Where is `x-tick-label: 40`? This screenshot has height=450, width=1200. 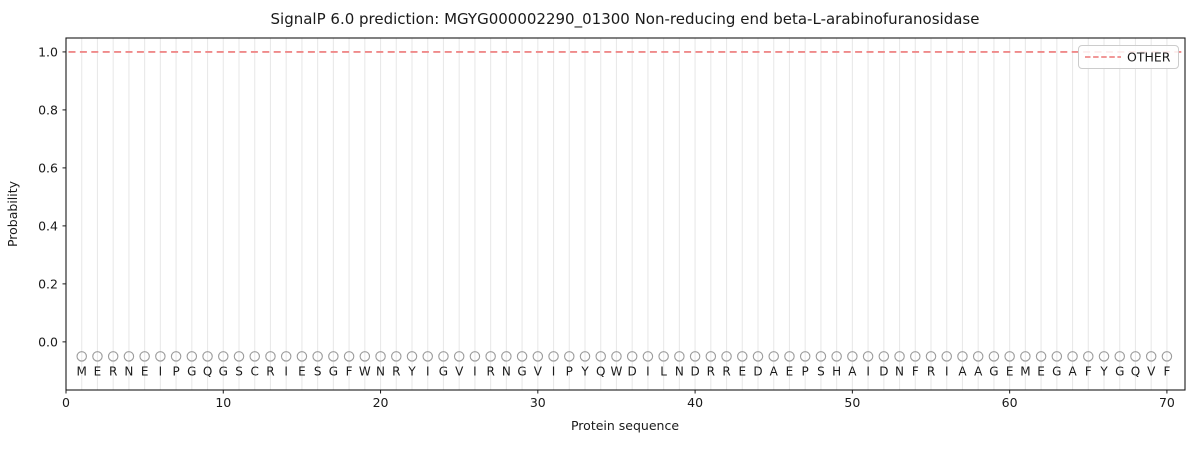
x-tick-label: 40 is located at coordinates (695, 402).